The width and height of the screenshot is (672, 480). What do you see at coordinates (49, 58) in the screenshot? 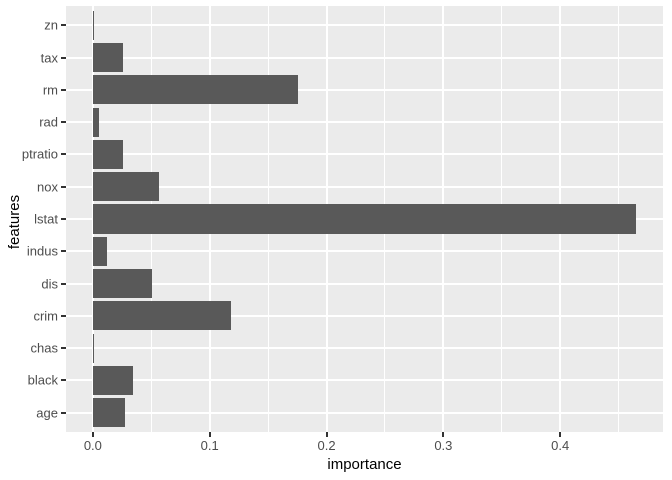
I see `y-tick-label-tax: tax` at bounding box center [49, 58].